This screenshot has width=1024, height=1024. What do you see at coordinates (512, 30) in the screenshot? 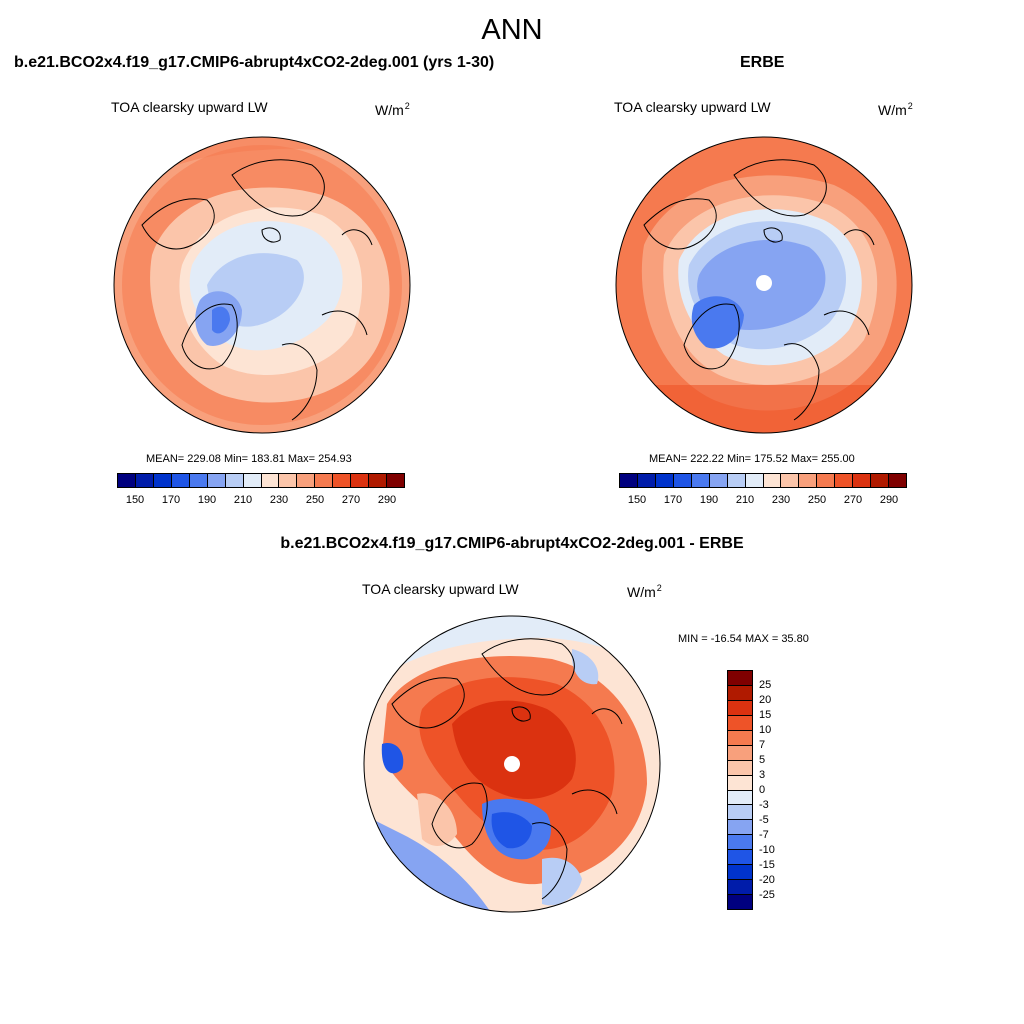
I see `figure-title: ANN` at bounding box center [512, 30].